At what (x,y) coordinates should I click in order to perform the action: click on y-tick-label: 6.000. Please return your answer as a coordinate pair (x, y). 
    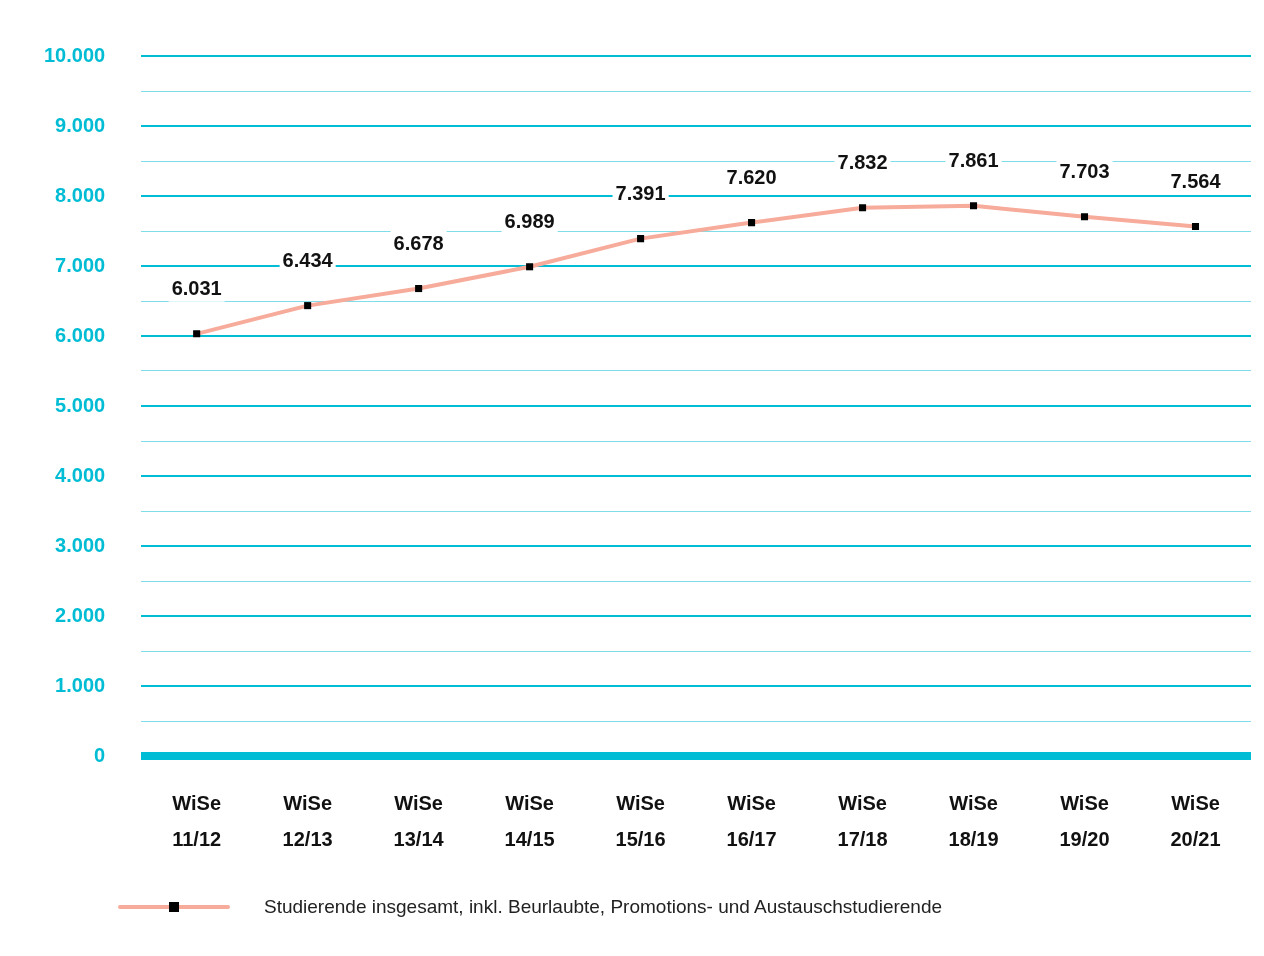
    Looking at the image, I should click on (80, 334).